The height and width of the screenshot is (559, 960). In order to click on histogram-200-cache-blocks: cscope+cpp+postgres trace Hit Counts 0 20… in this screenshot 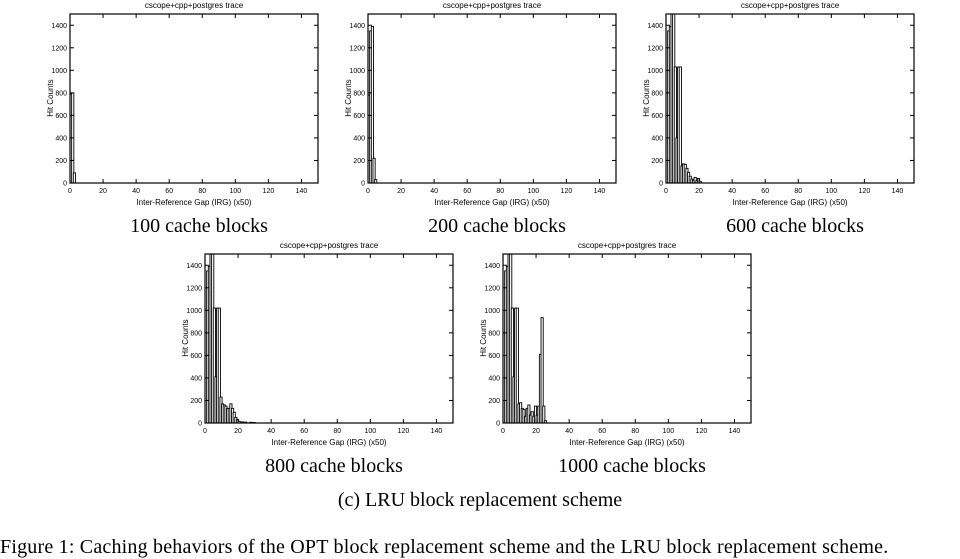, I will do `click(477, 105)`.